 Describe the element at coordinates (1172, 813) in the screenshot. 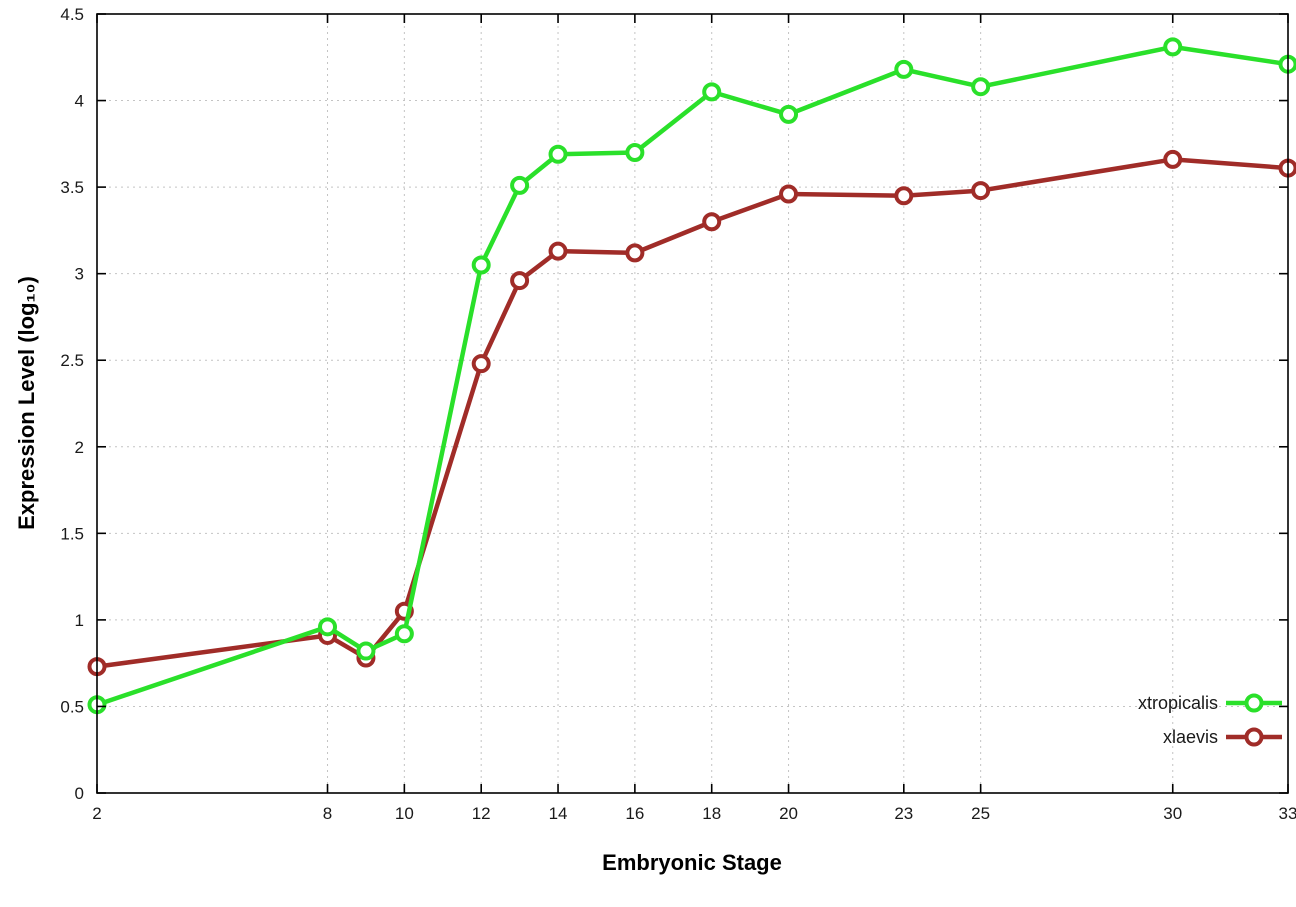

I see `x-tick-label: 30` at that location.